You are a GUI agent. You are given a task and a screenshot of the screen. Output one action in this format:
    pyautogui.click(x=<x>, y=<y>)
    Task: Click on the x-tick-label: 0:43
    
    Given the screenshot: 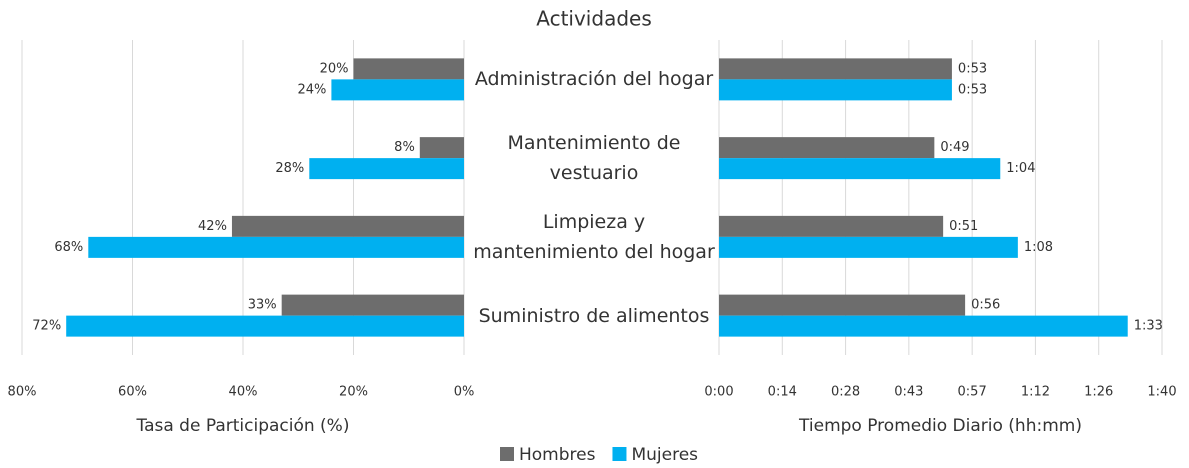 What is the action you would take?
    pyautogui.click(x=908, y=392)
    